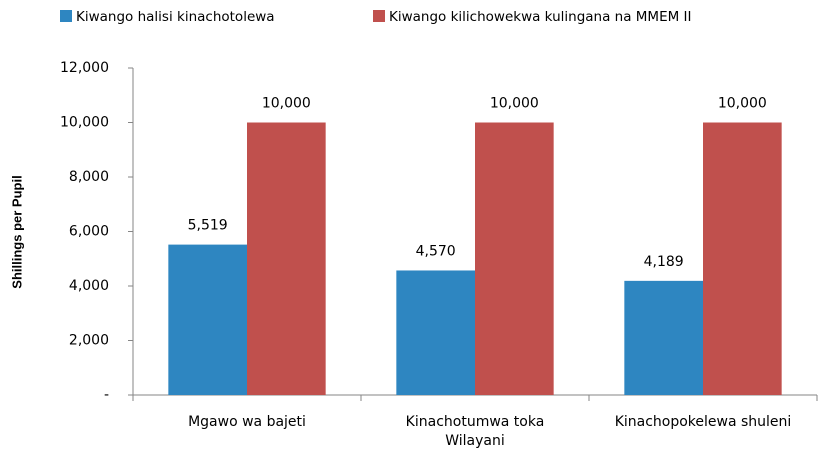 The width and height of the screenshot is (822, 454). What do you see at coordinates (247, 422) in the screenshot?
I see `x-tick-label: Mgawo wa bajeti` at bounding box center [247, 422].